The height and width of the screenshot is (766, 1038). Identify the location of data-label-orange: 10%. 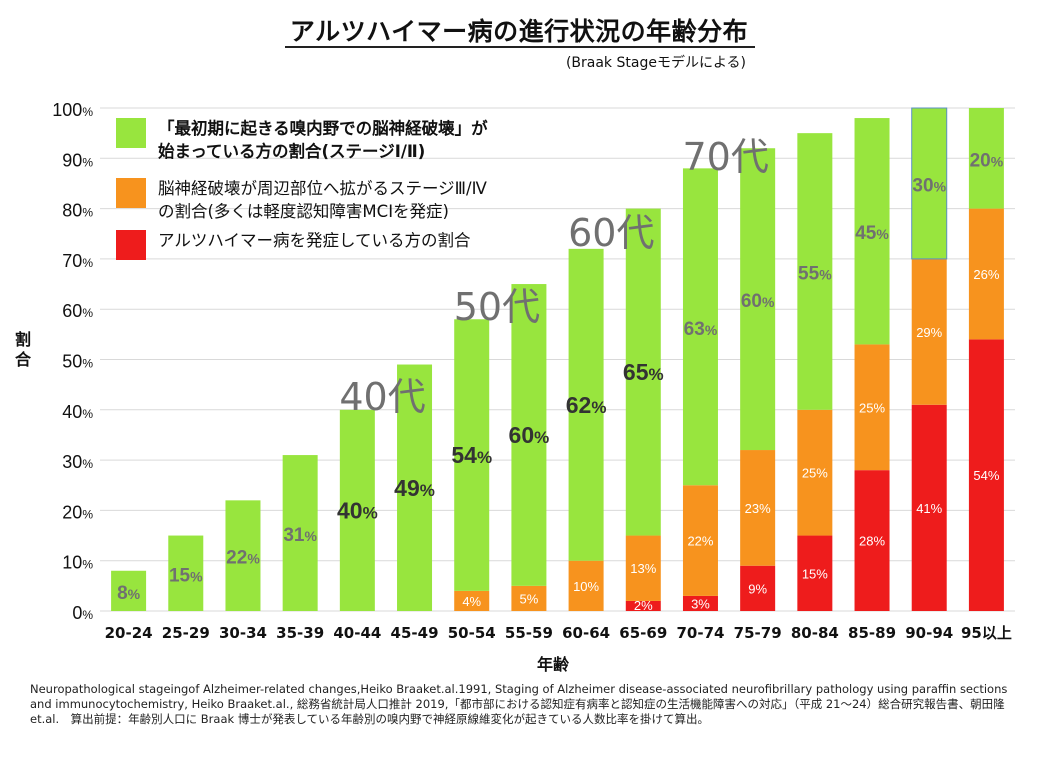
(586, 586).